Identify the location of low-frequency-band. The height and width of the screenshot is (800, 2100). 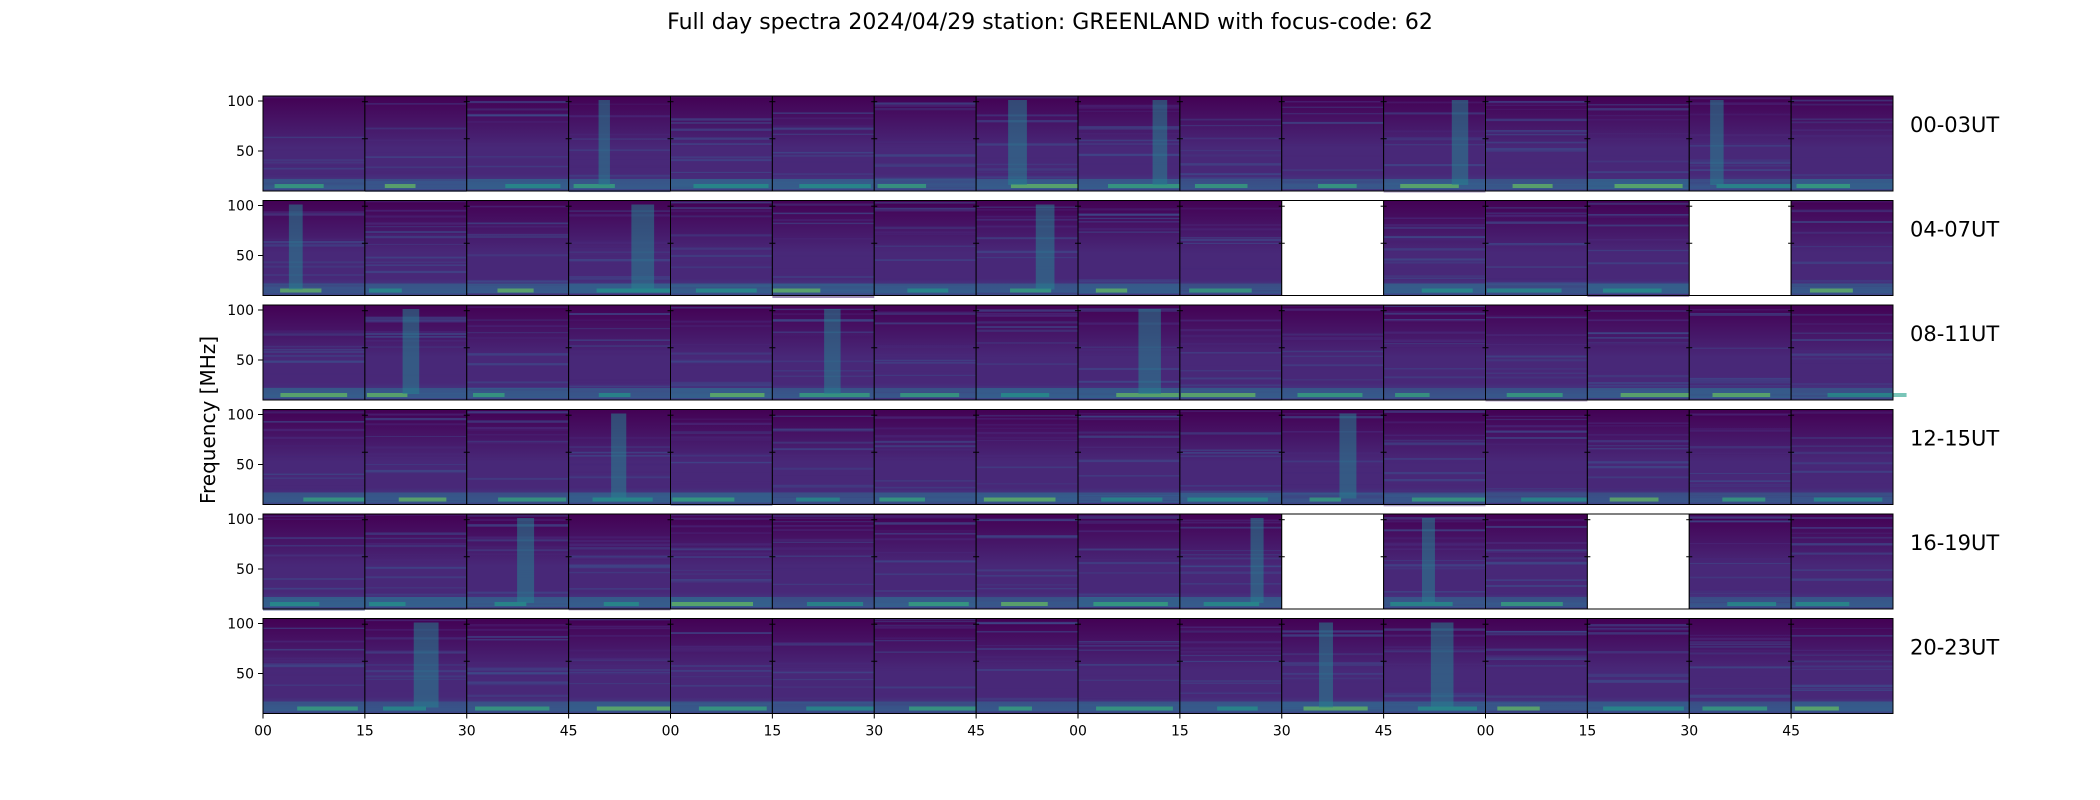
(415, 602).